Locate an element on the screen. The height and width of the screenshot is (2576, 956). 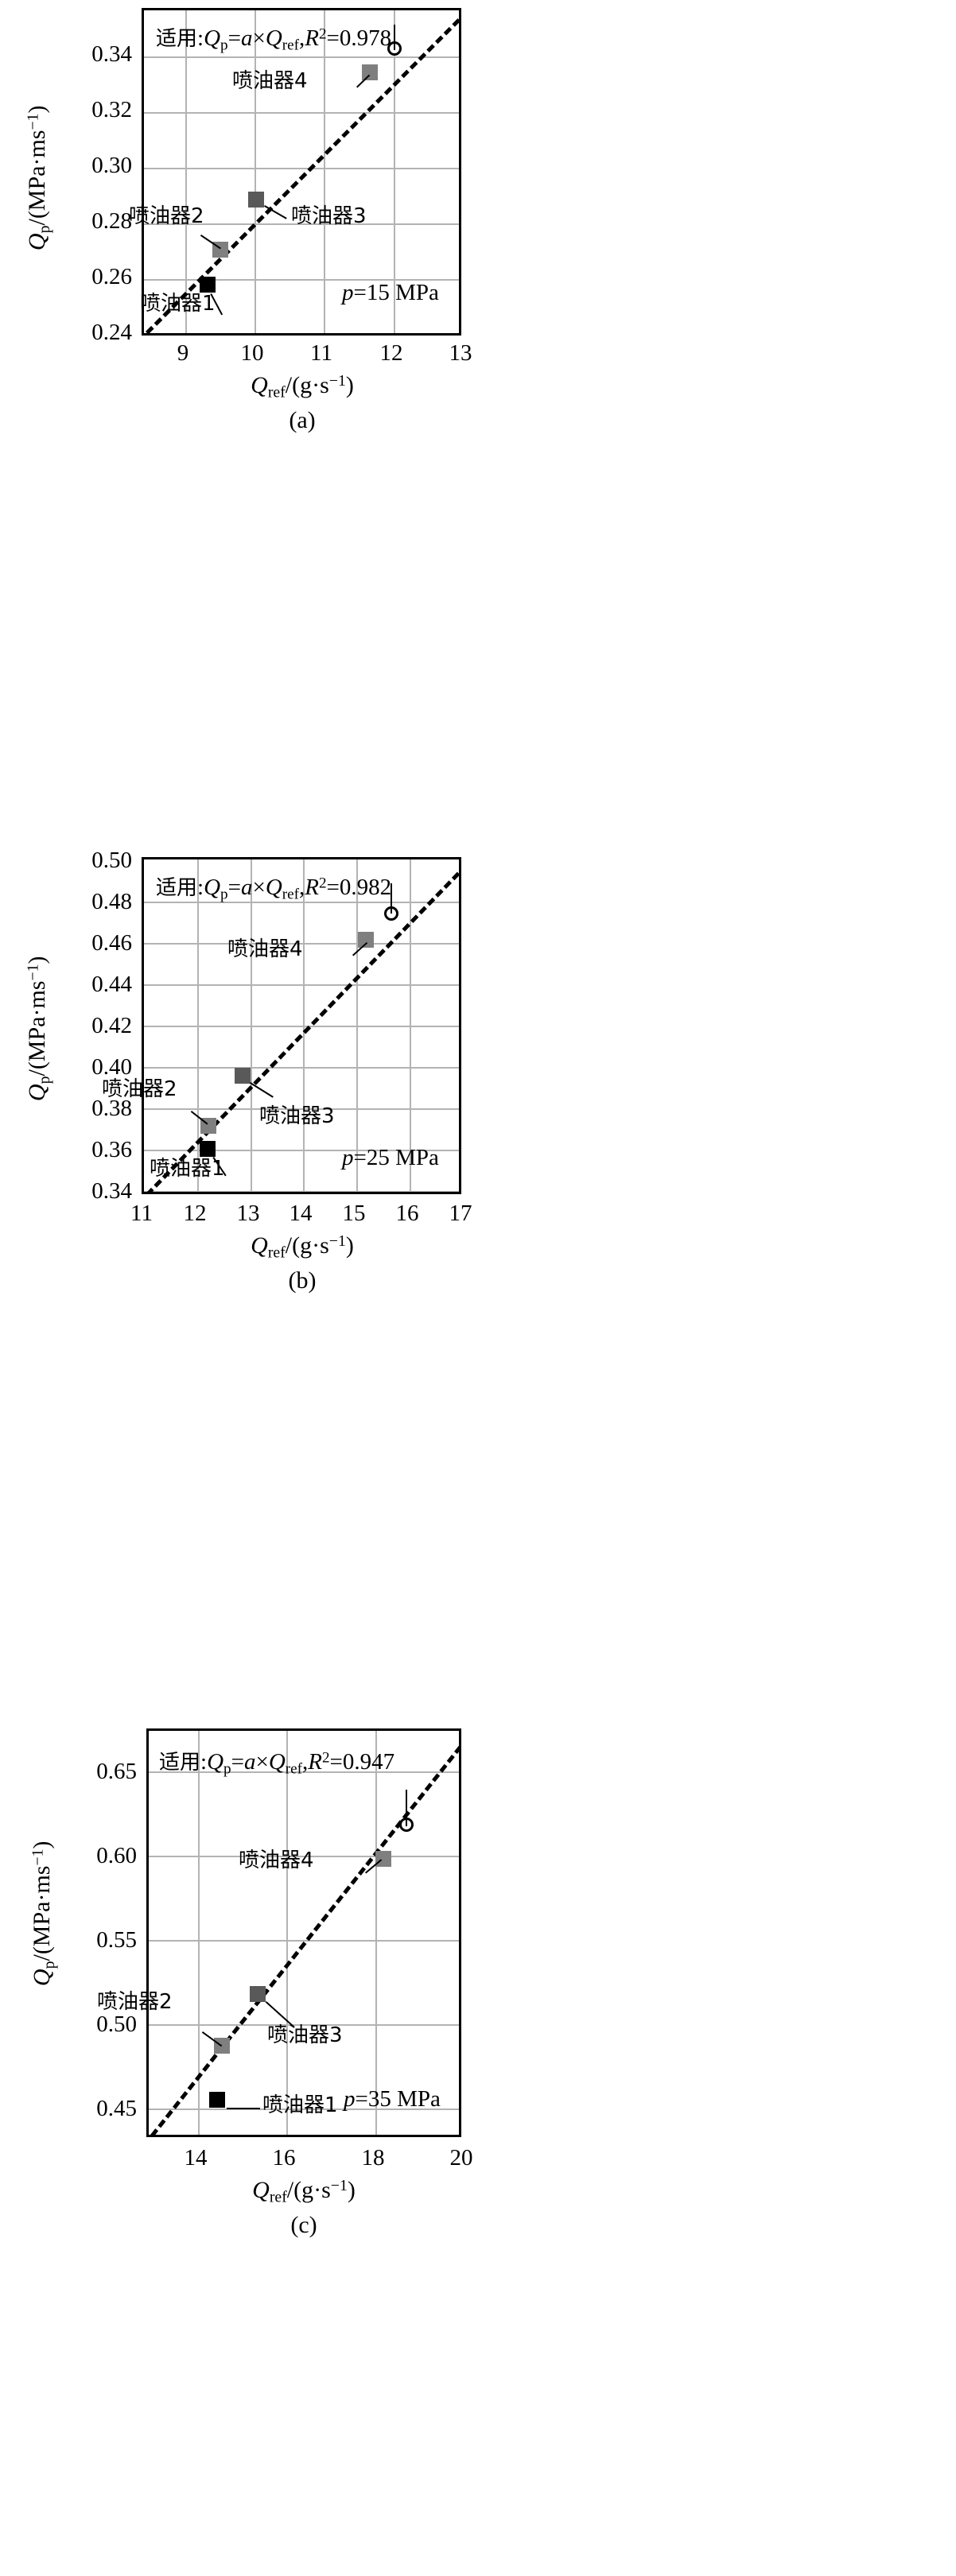
panel-b-ytick-0: 0.50 is located at coordinates (111, 861).